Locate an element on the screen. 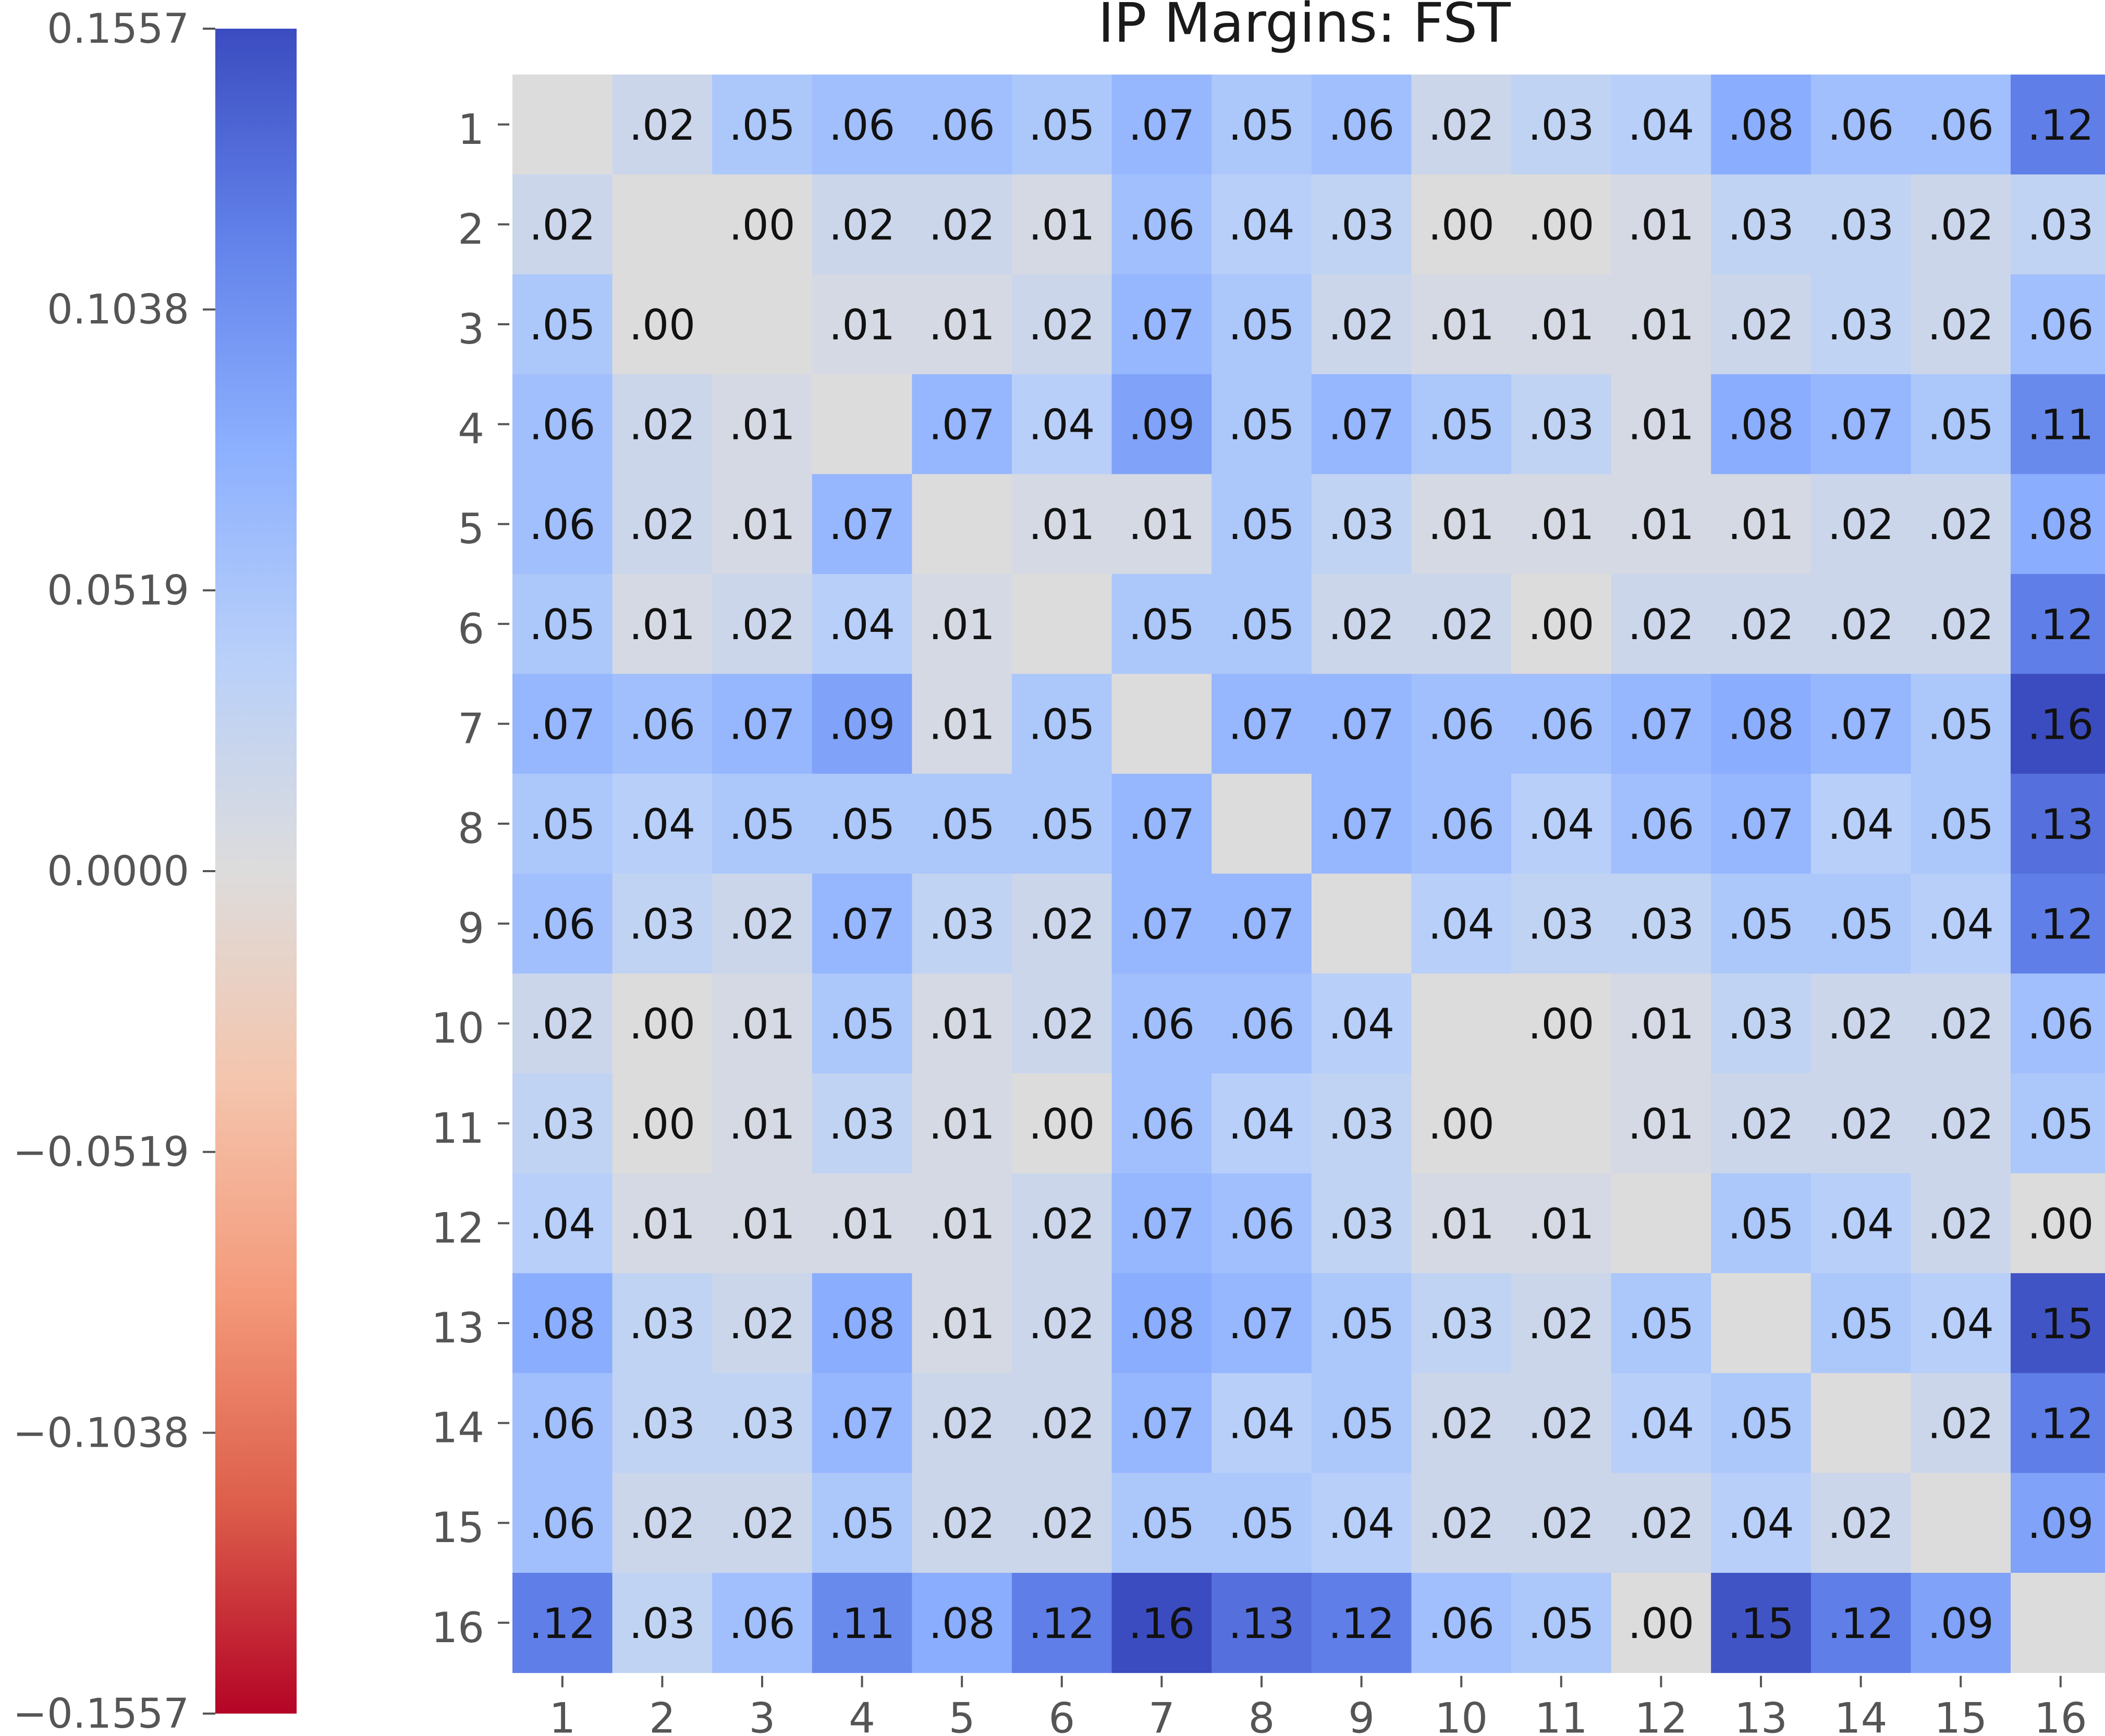 This screenshot has width=2105, height=1736. y-tick-label: 9 is located at coordinates (471, 929).